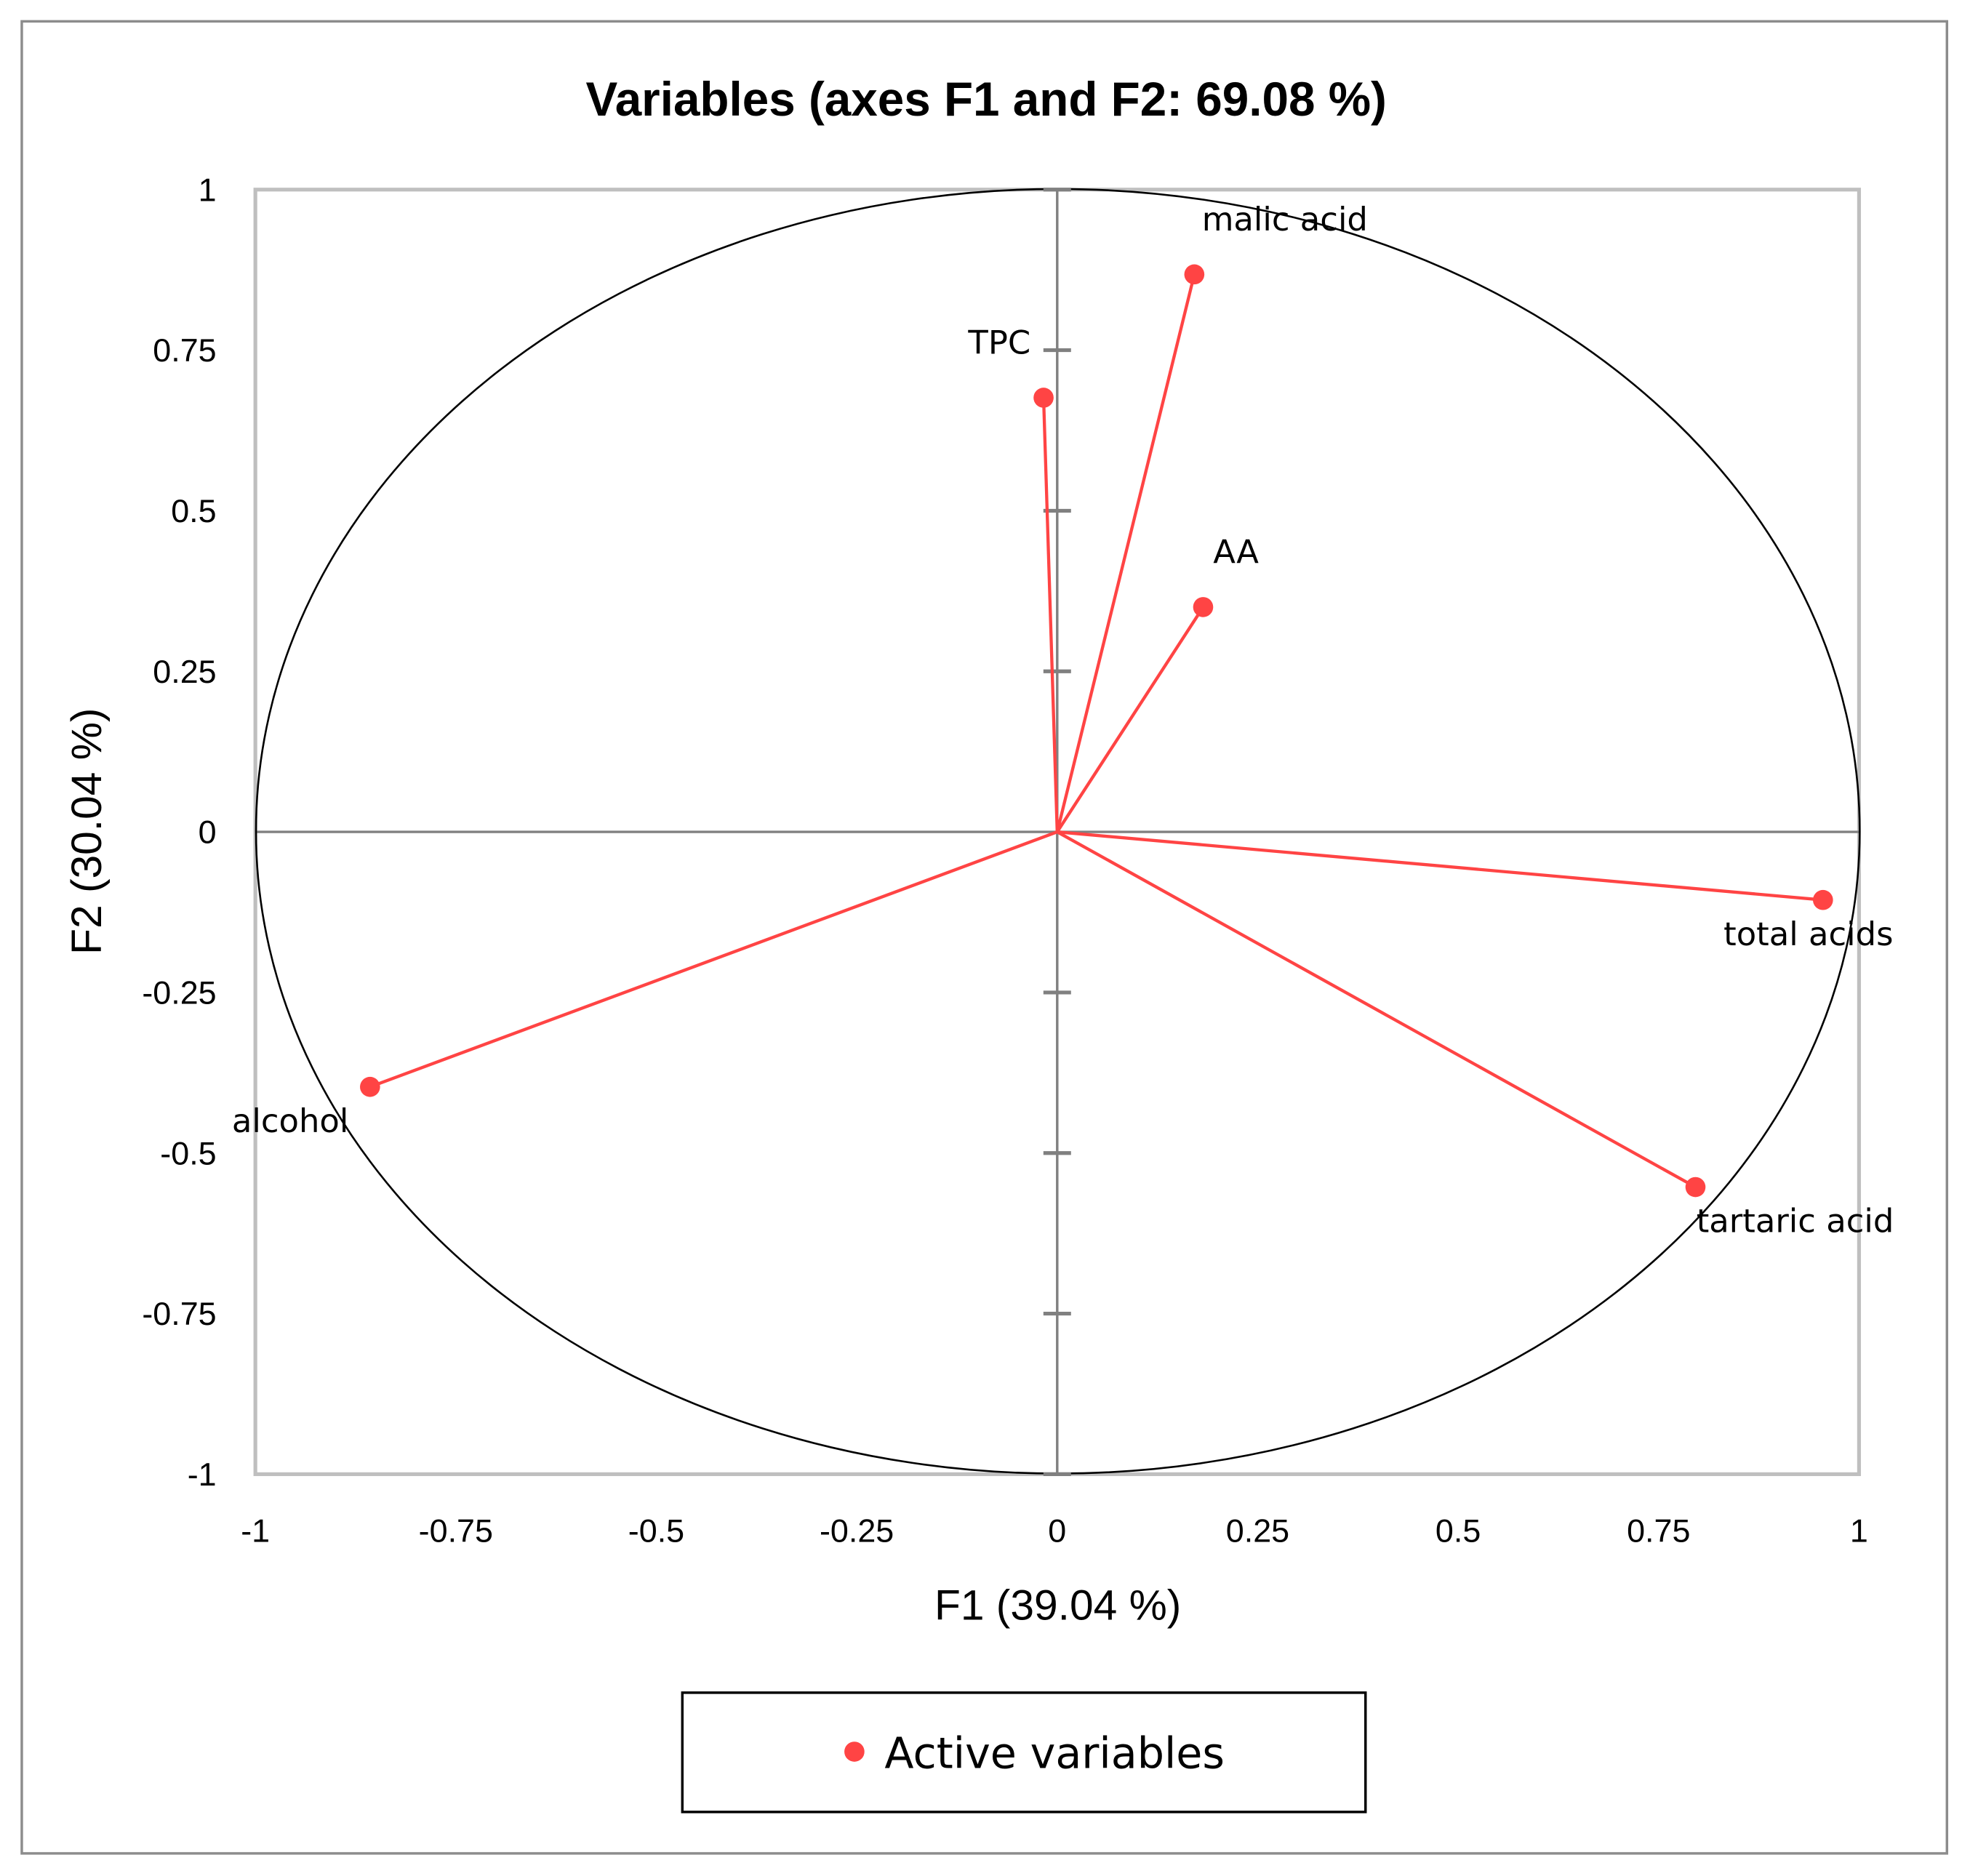  Describe the element at coordinates (87, 831) in the screenshot. I see `y-axis-label: F2 (30.04 %)` at that location.